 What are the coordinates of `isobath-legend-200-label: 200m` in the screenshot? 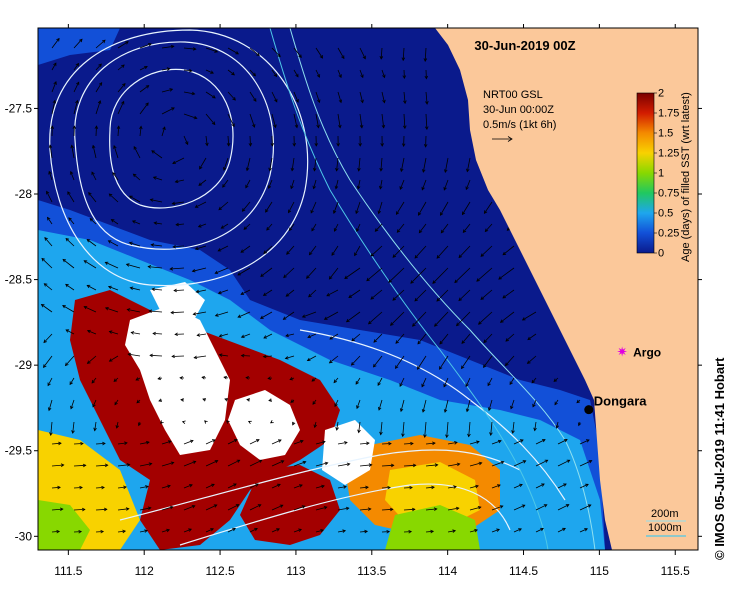 It's located at (665, 514).